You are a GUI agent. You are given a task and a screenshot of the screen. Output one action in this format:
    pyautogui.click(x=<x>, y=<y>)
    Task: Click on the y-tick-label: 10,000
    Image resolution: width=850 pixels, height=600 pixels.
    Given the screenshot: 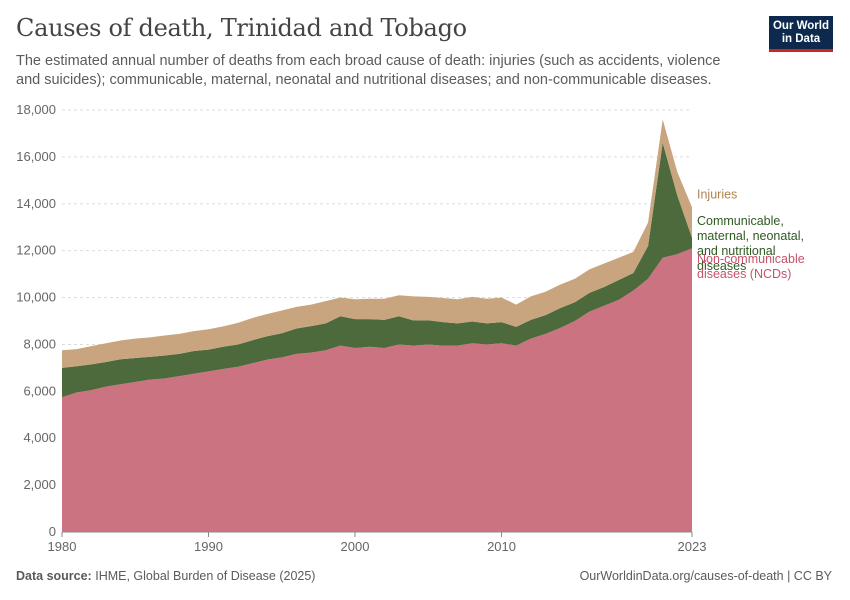 What is the action you would take?
    pyautogui.click(x=36, y=297)
    